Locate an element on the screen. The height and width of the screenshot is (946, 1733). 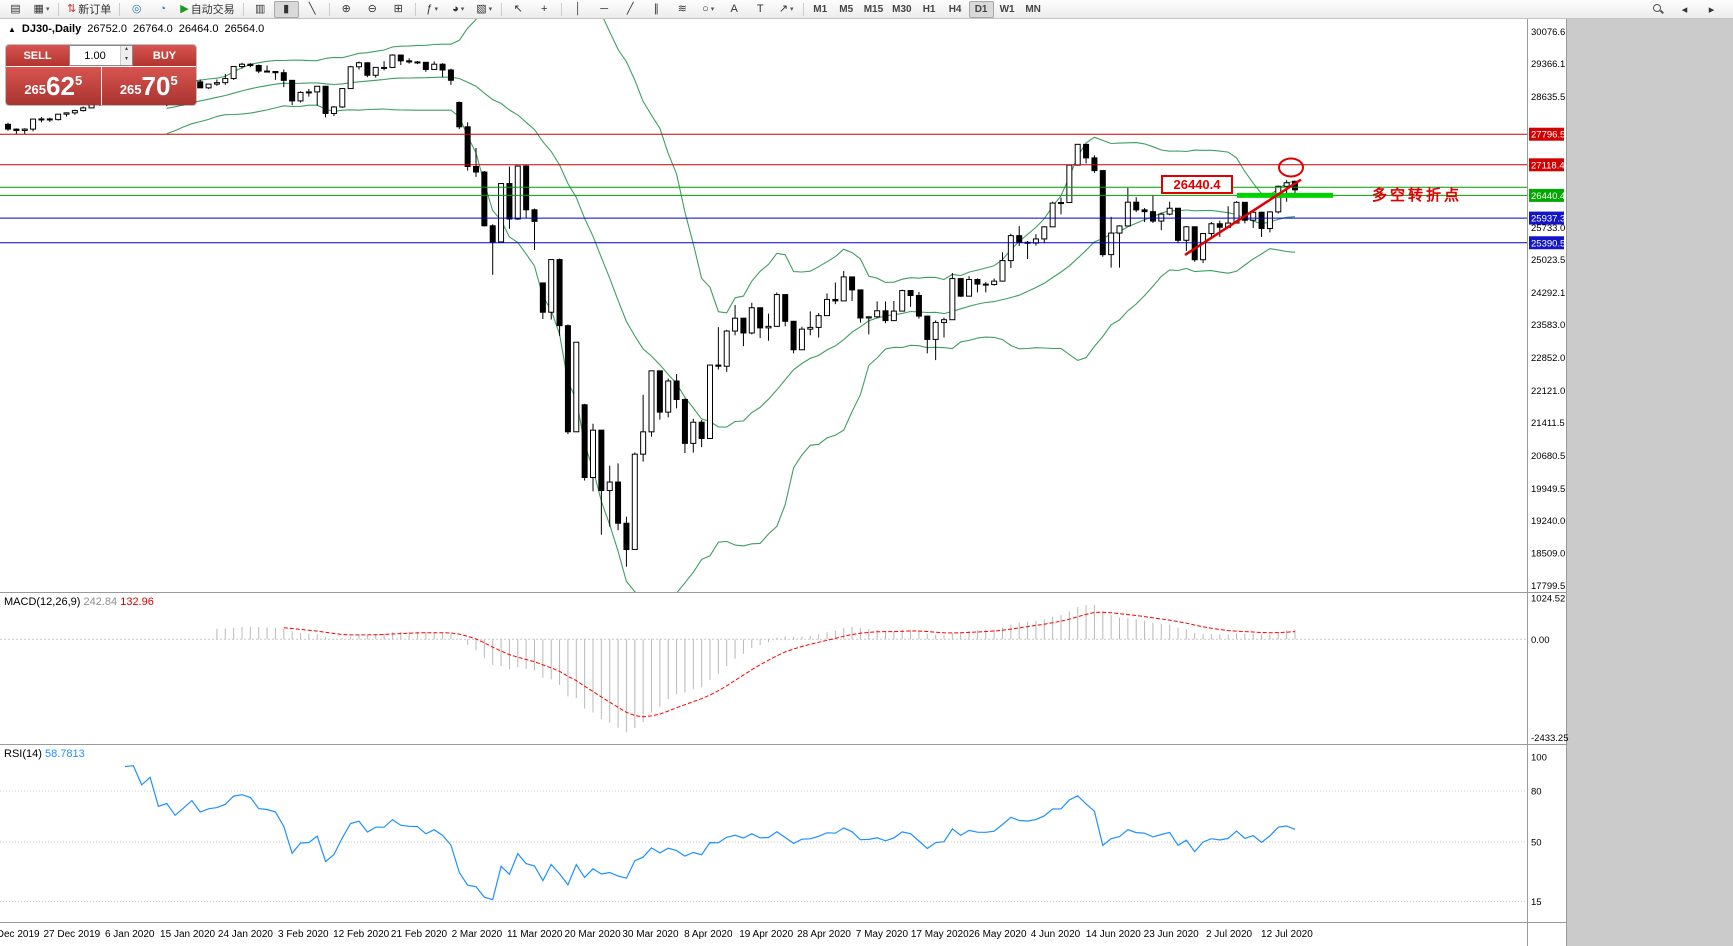
svg-text: 19 Apr 2020 is located at coordinates (766, 934).